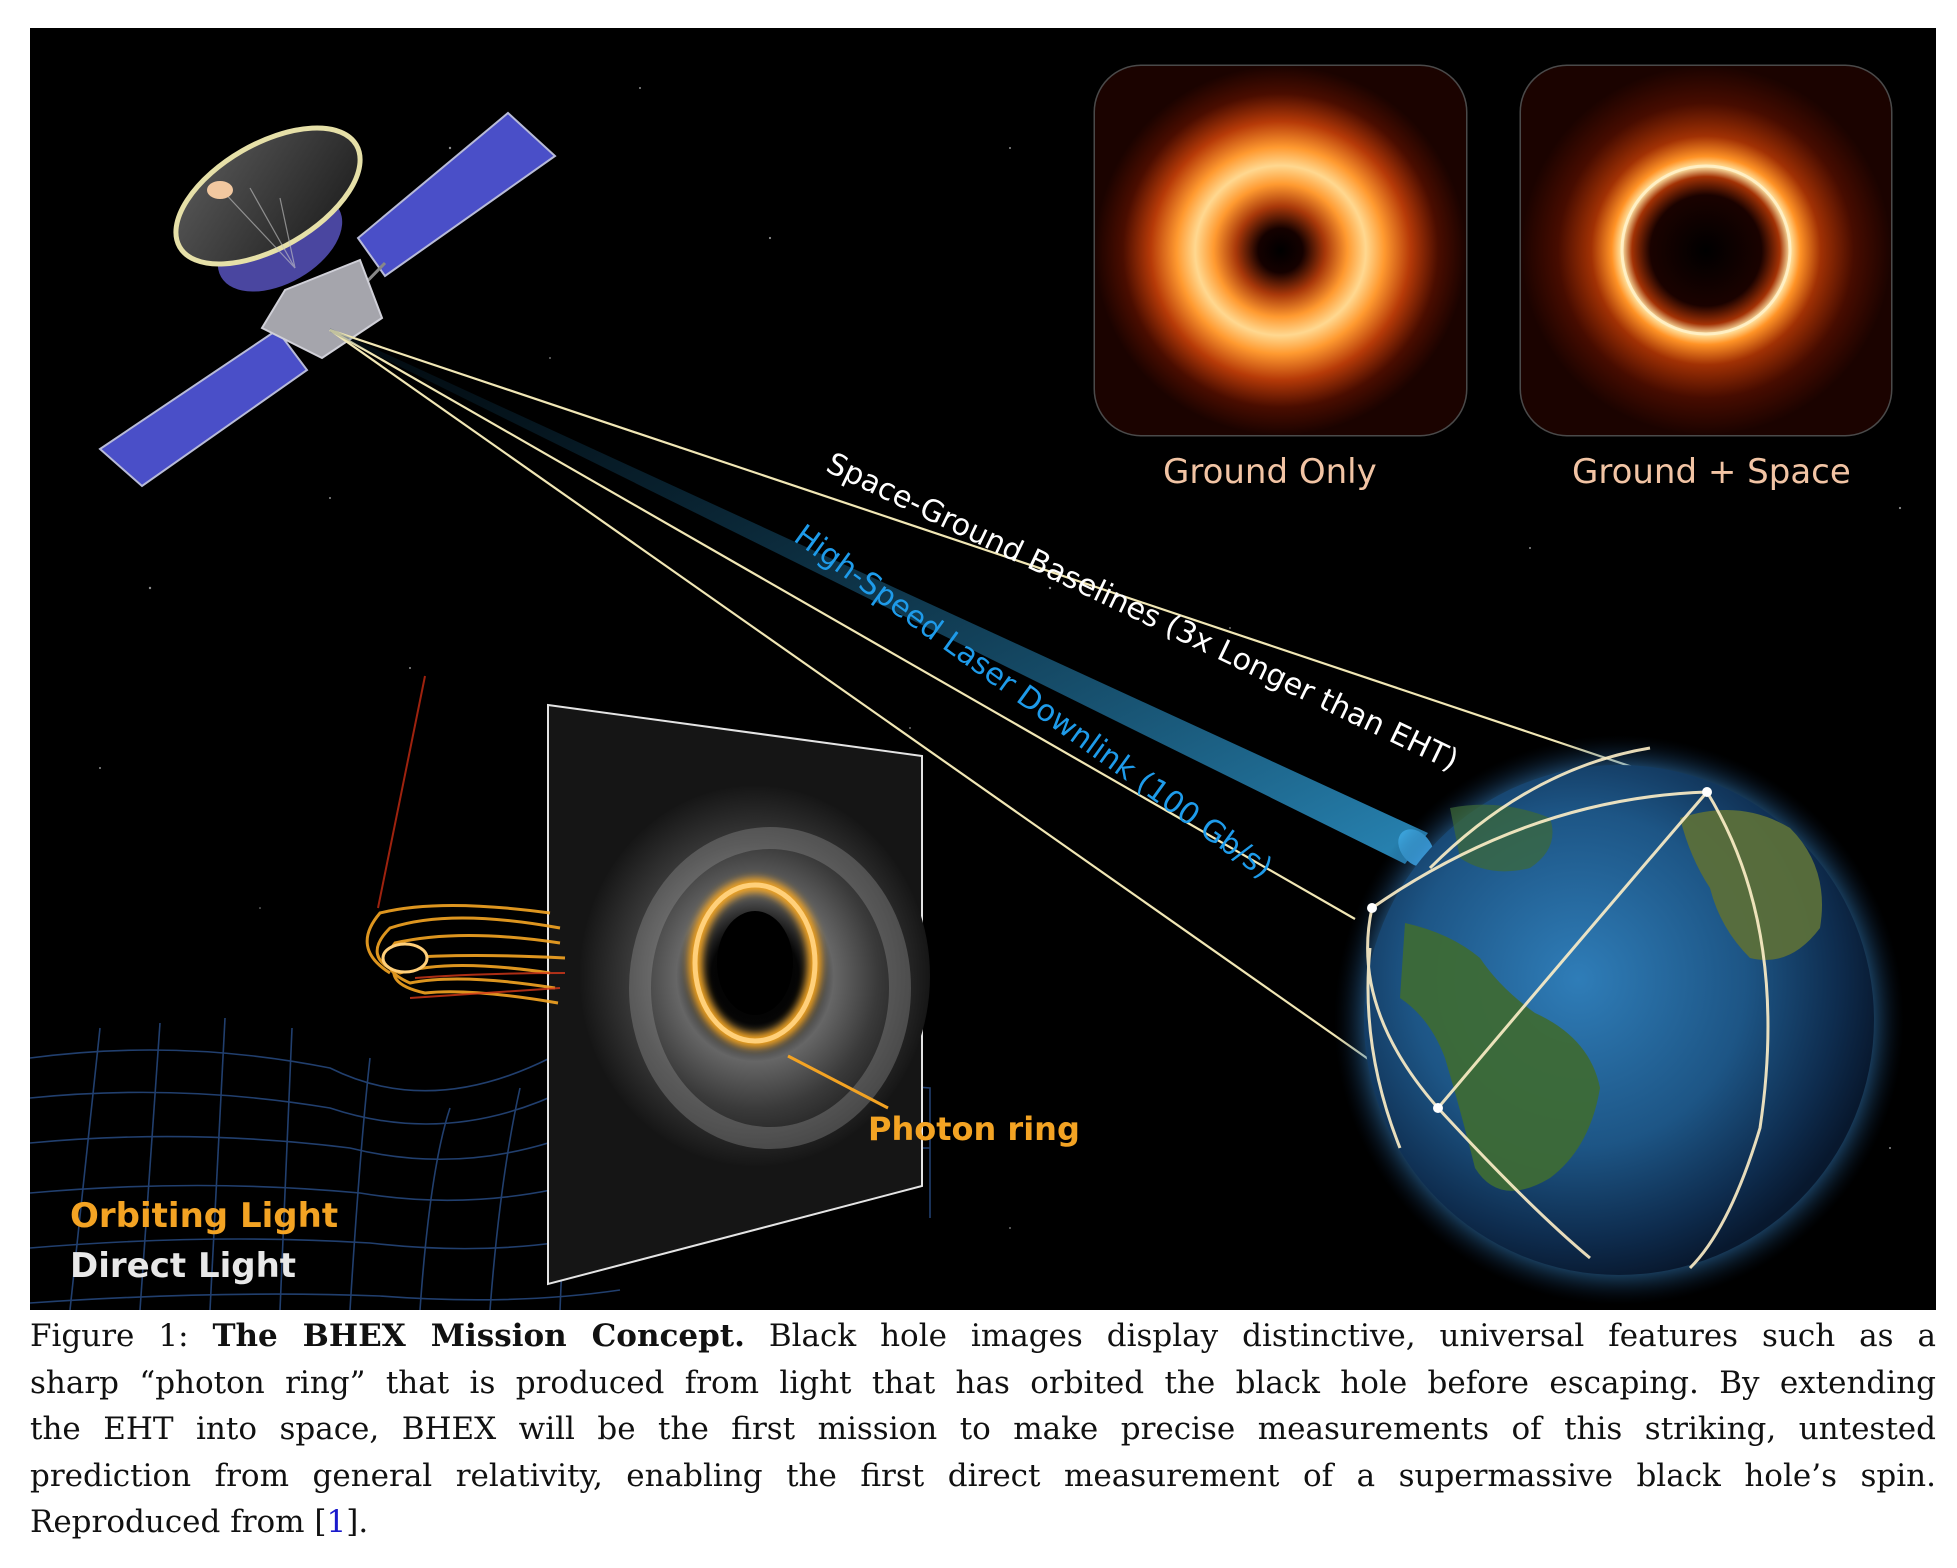  I want to click on satellite, so click(327, 299).